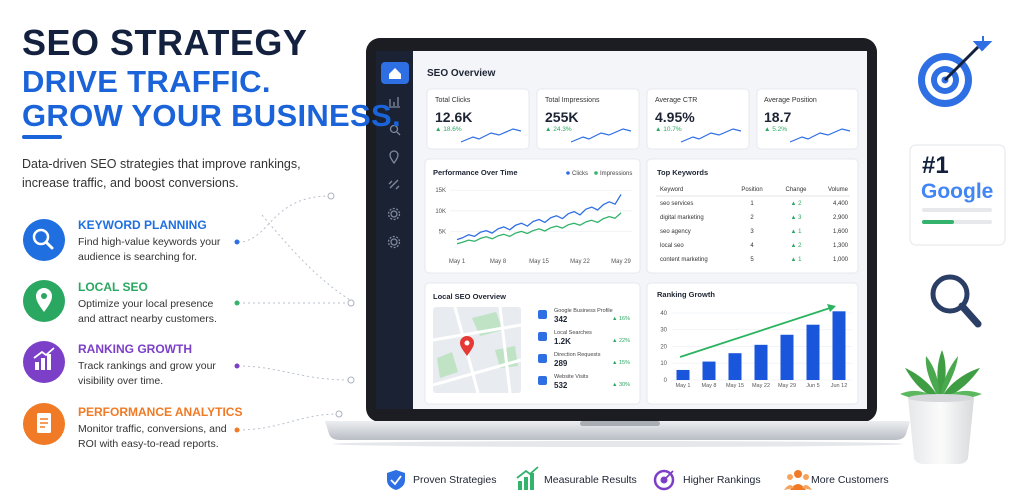 The width and height of the screenshot is (1024, 496). Describe the element at coordinates (668, 129) in the screenshot. I see `kpi-change: ▲ 10.7%` at that location.